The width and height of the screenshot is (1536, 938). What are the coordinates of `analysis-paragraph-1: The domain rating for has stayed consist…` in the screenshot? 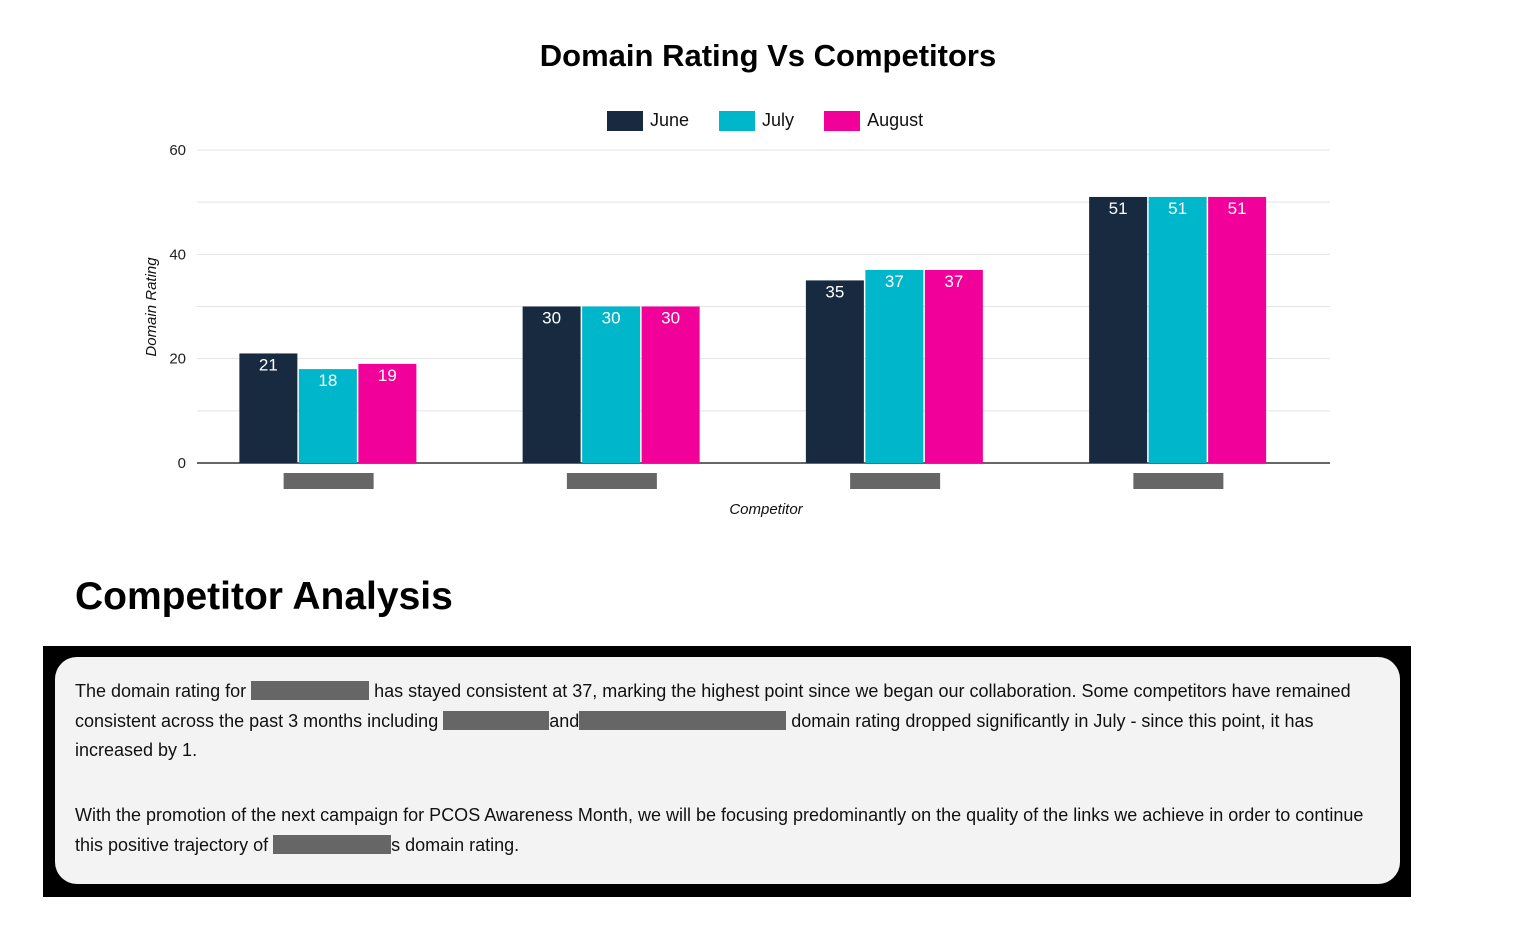 It's located at (730, 721).